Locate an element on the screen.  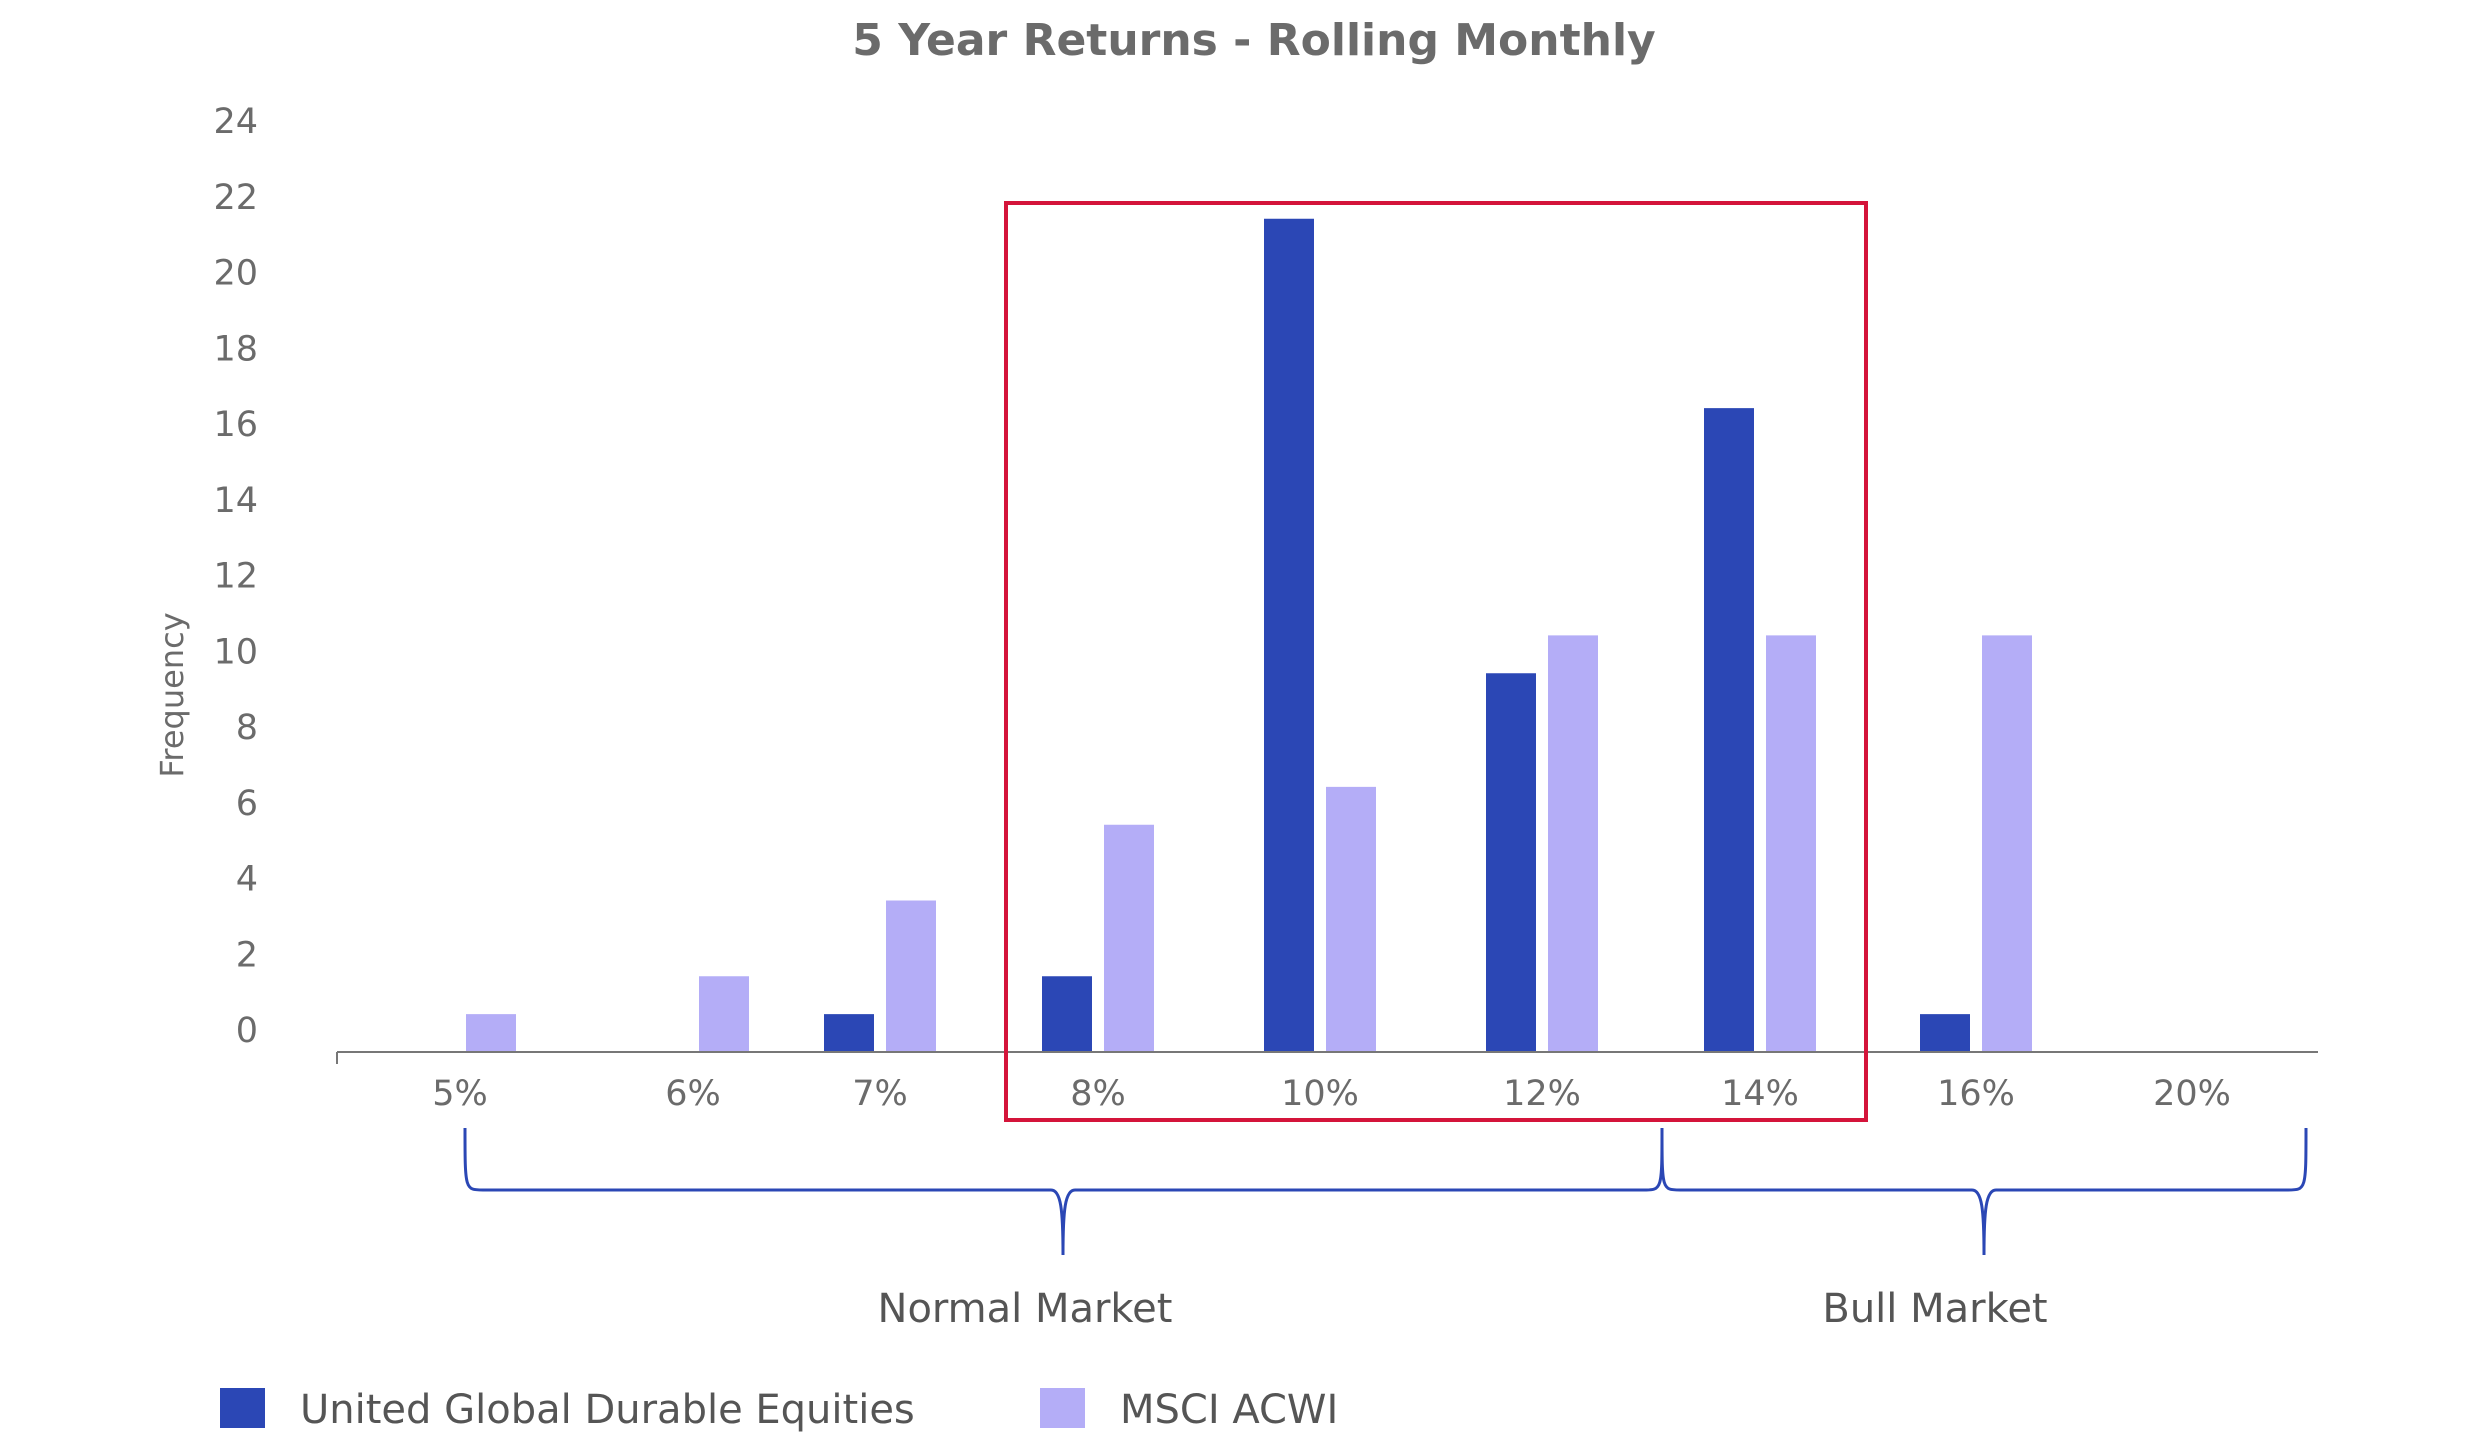
x-tick-label: 20% is located at coordinates (2192, 1094).